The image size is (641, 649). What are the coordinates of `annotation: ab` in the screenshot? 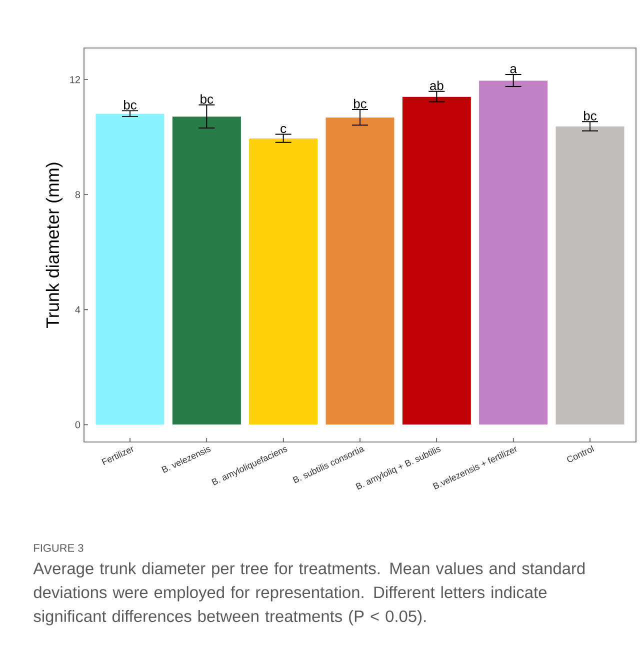 It's located at (437, 85).